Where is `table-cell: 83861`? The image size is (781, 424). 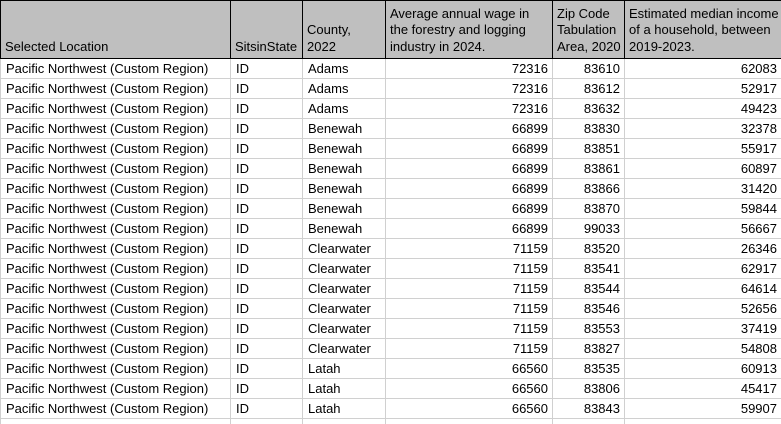 table-cell: 83861 is located at coordinates (588, 168).